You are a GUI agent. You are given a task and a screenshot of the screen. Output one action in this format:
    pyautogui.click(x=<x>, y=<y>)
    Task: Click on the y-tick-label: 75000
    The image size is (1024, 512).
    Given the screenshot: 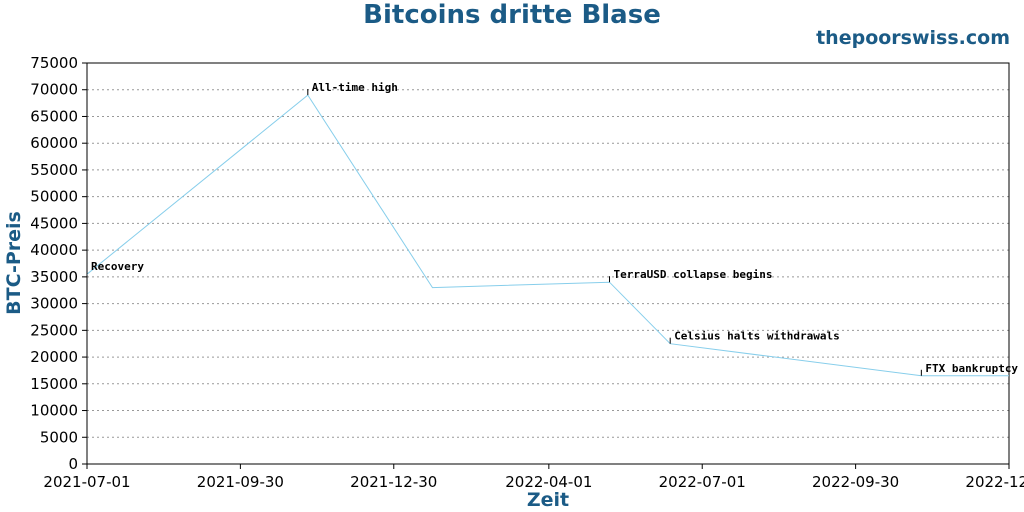 What is the action you would take?
    pyautogui.click(x=54, y=63)
    